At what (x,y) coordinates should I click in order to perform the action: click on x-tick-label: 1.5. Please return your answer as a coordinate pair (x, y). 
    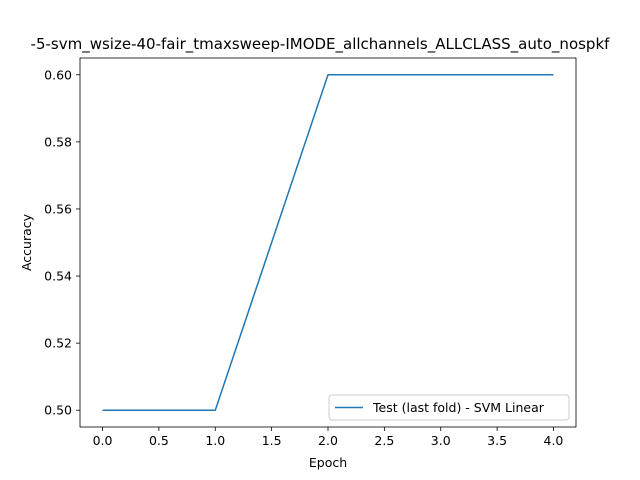
    Looking at the image, I should click on (272, 440).